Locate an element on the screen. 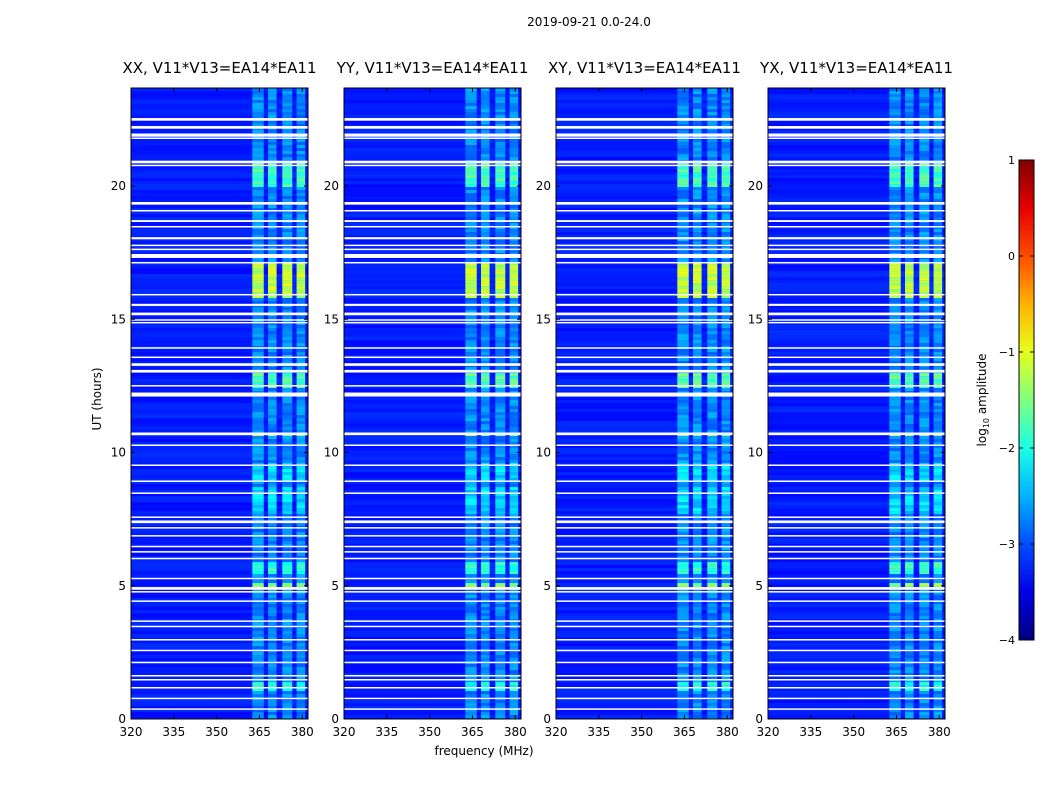  colorbar-tick-label: −4 is located at coordinates (1007, 640).